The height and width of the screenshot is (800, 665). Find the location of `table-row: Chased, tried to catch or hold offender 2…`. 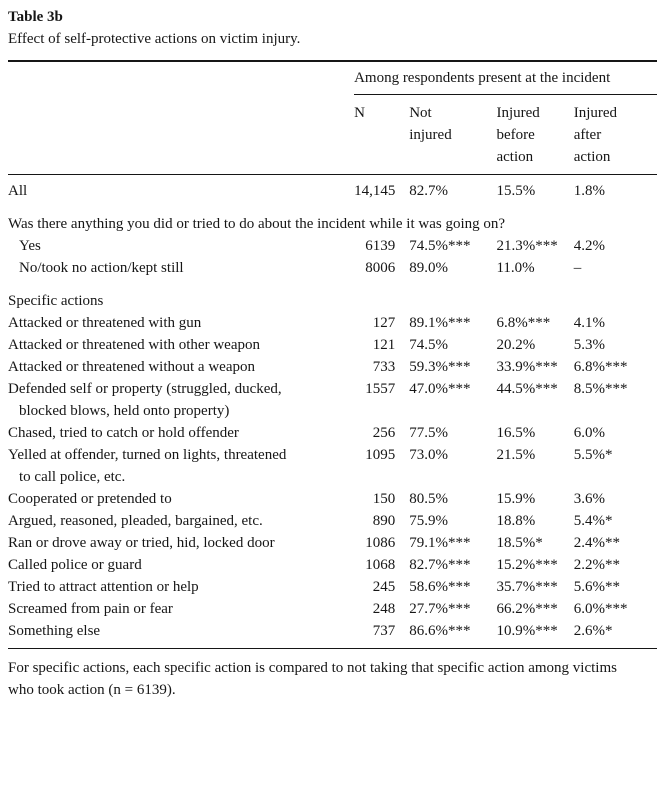

table-row: Chased, tried to catch or hold offender 2… is located at coordinates (332, 433).